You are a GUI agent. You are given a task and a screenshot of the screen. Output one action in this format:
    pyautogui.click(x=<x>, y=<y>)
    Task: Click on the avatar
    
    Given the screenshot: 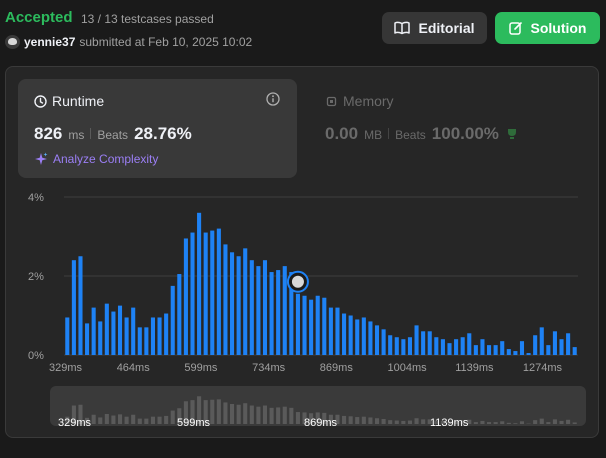 What is the action you would take?
    pyautogui.click(x=12, y=42)
    